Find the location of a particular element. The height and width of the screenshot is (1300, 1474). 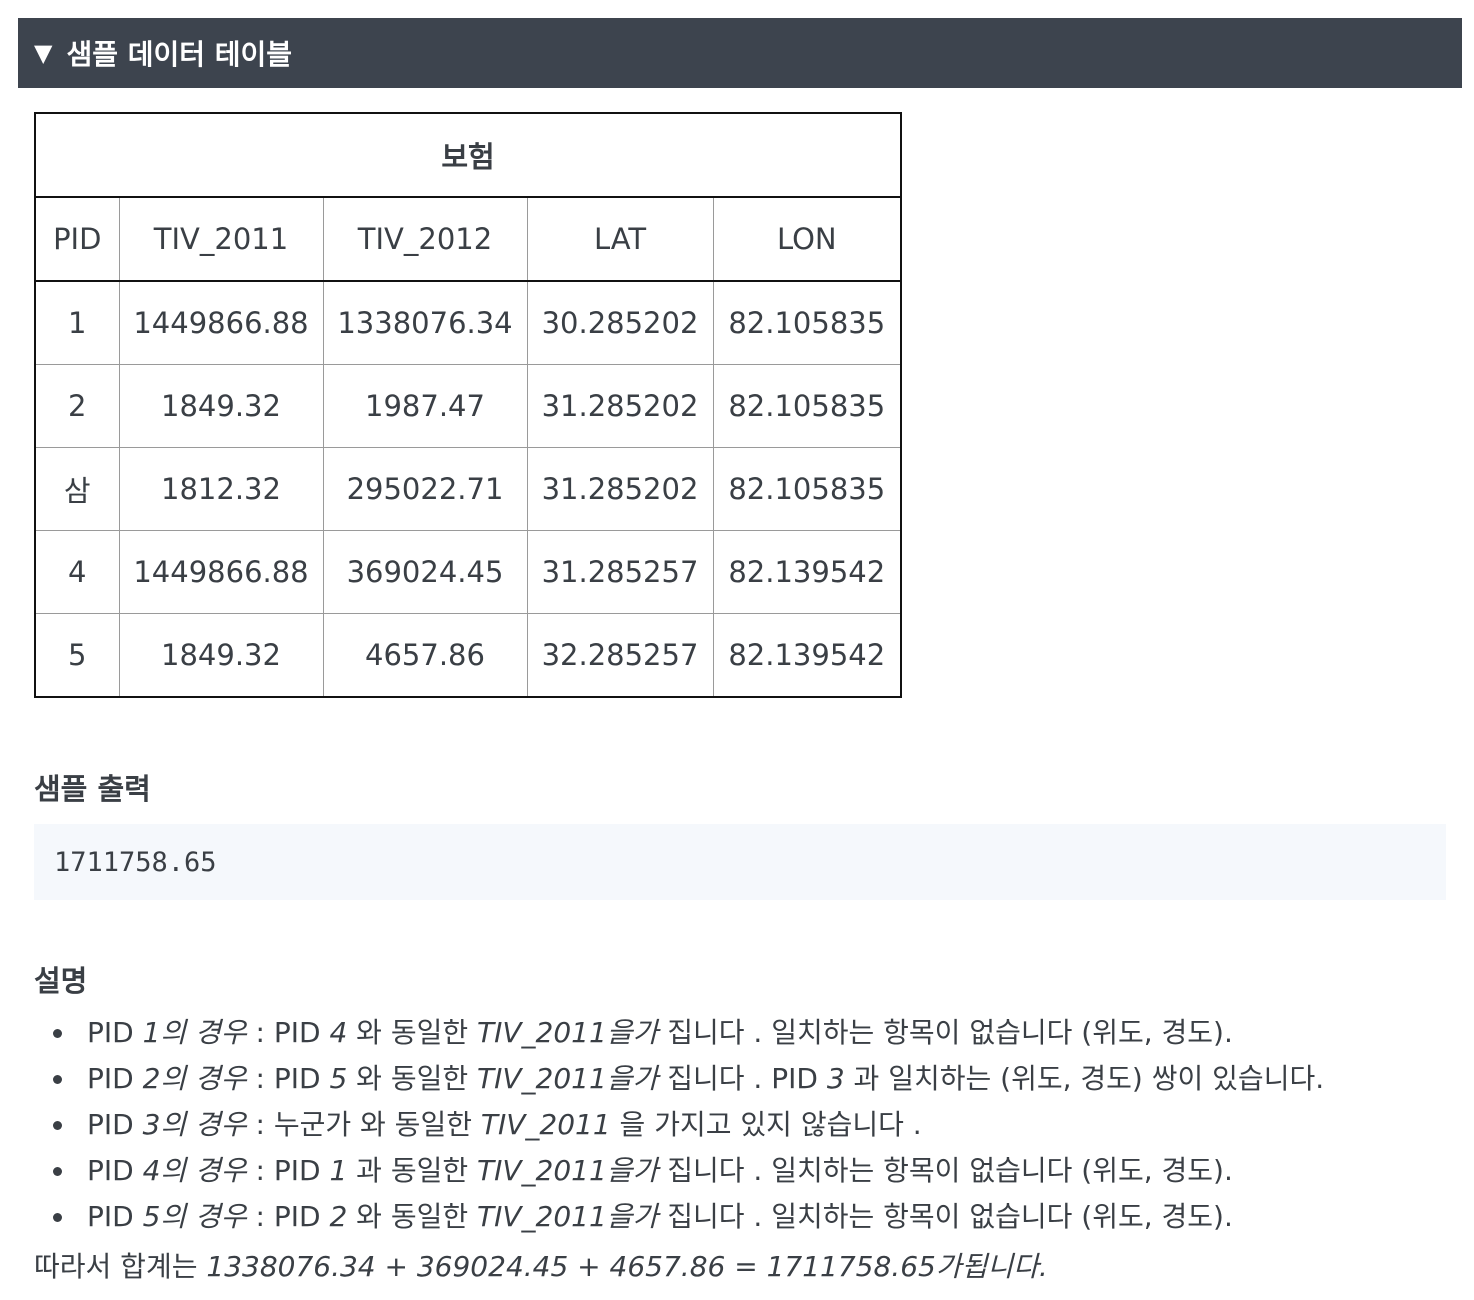

text-segment: 1의 경우 is located at coordinates (194, 1032).